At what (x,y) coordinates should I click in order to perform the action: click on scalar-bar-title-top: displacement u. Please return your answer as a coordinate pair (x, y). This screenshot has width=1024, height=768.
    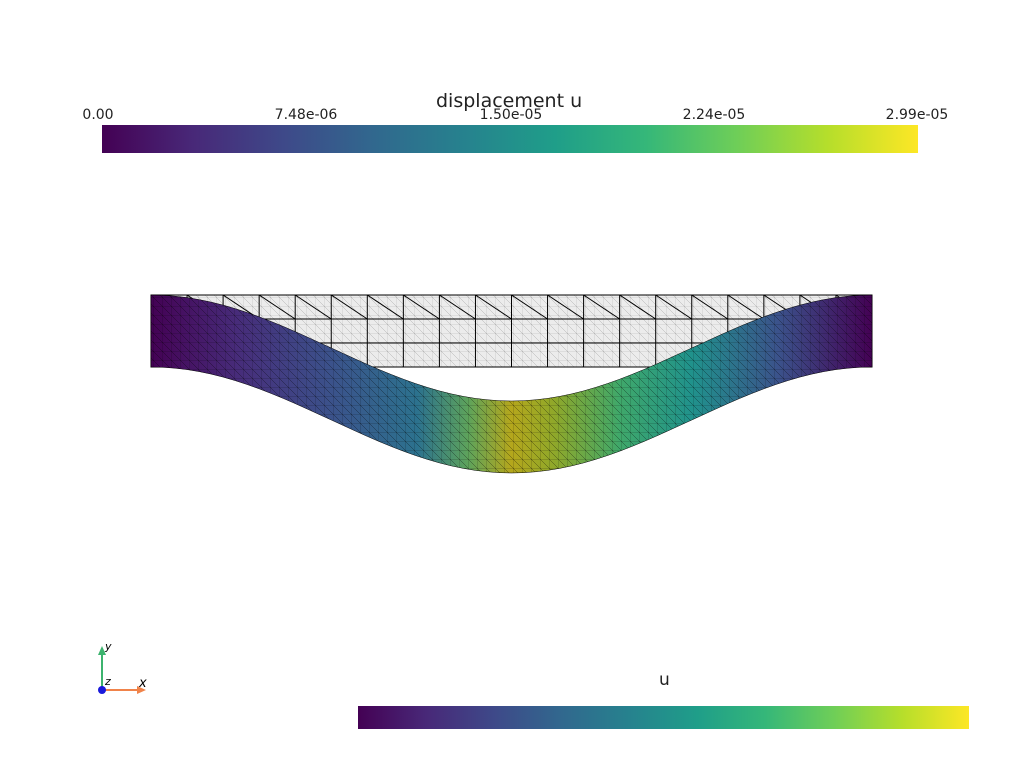
    Looking at the image, I should click on (509, 101).